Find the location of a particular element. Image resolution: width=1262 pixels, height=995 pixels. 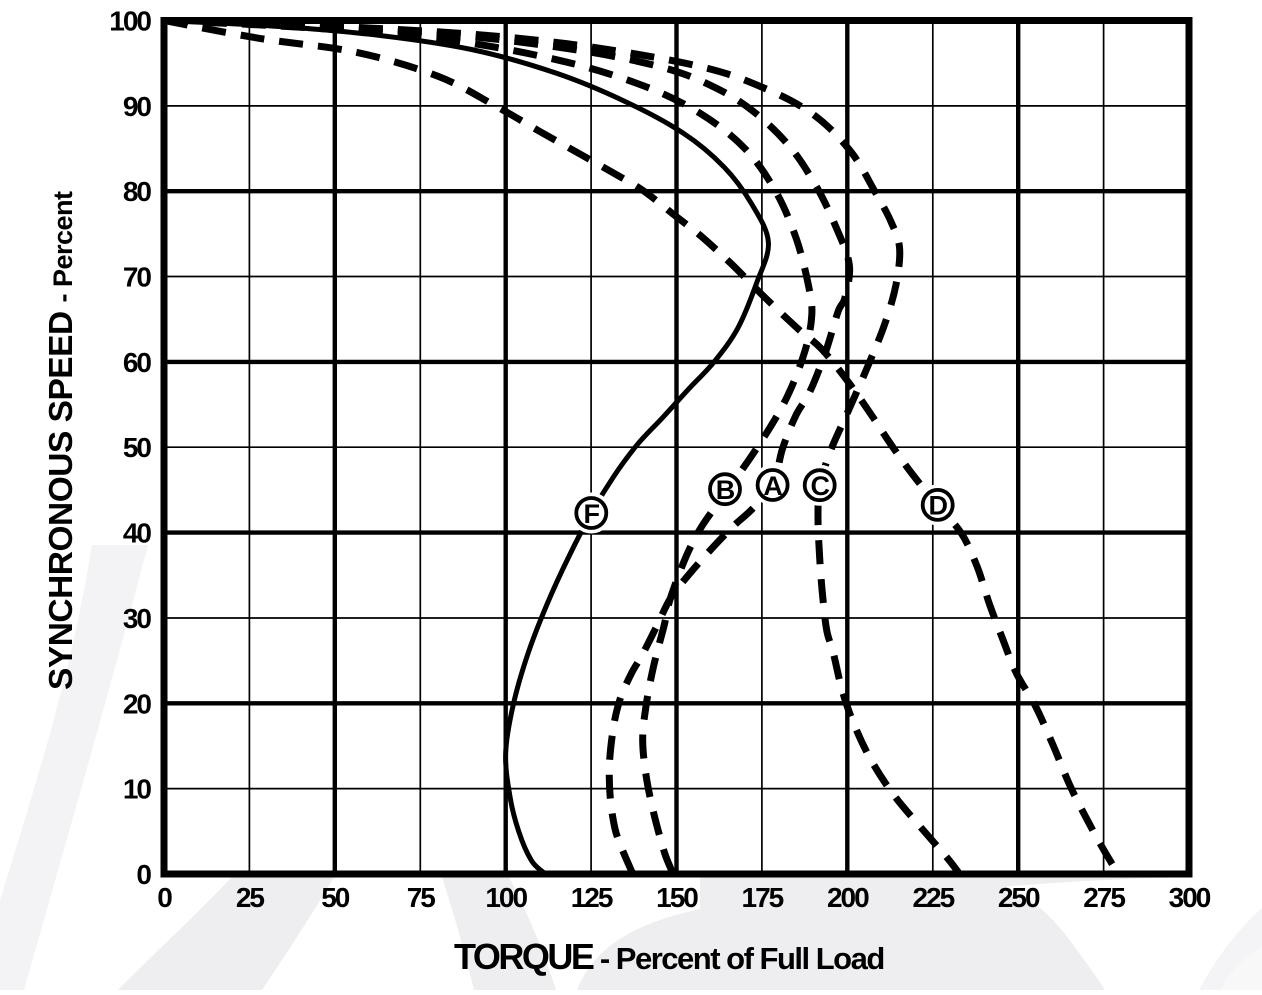

svg-text: 125 is located at coordinates (592, 897).